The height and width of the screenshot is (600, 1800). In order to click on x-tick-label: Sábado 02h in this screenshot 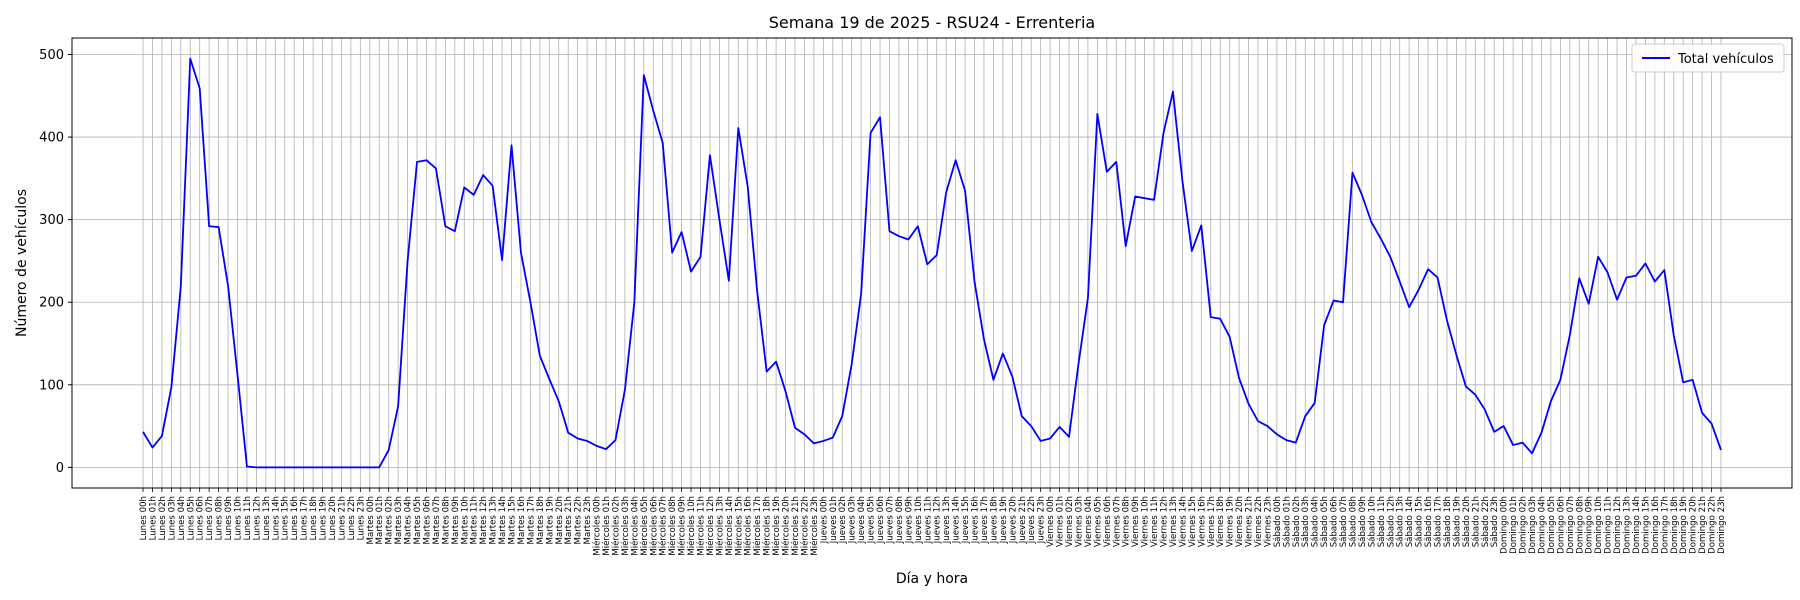, I will do `click(1297, 521)`.